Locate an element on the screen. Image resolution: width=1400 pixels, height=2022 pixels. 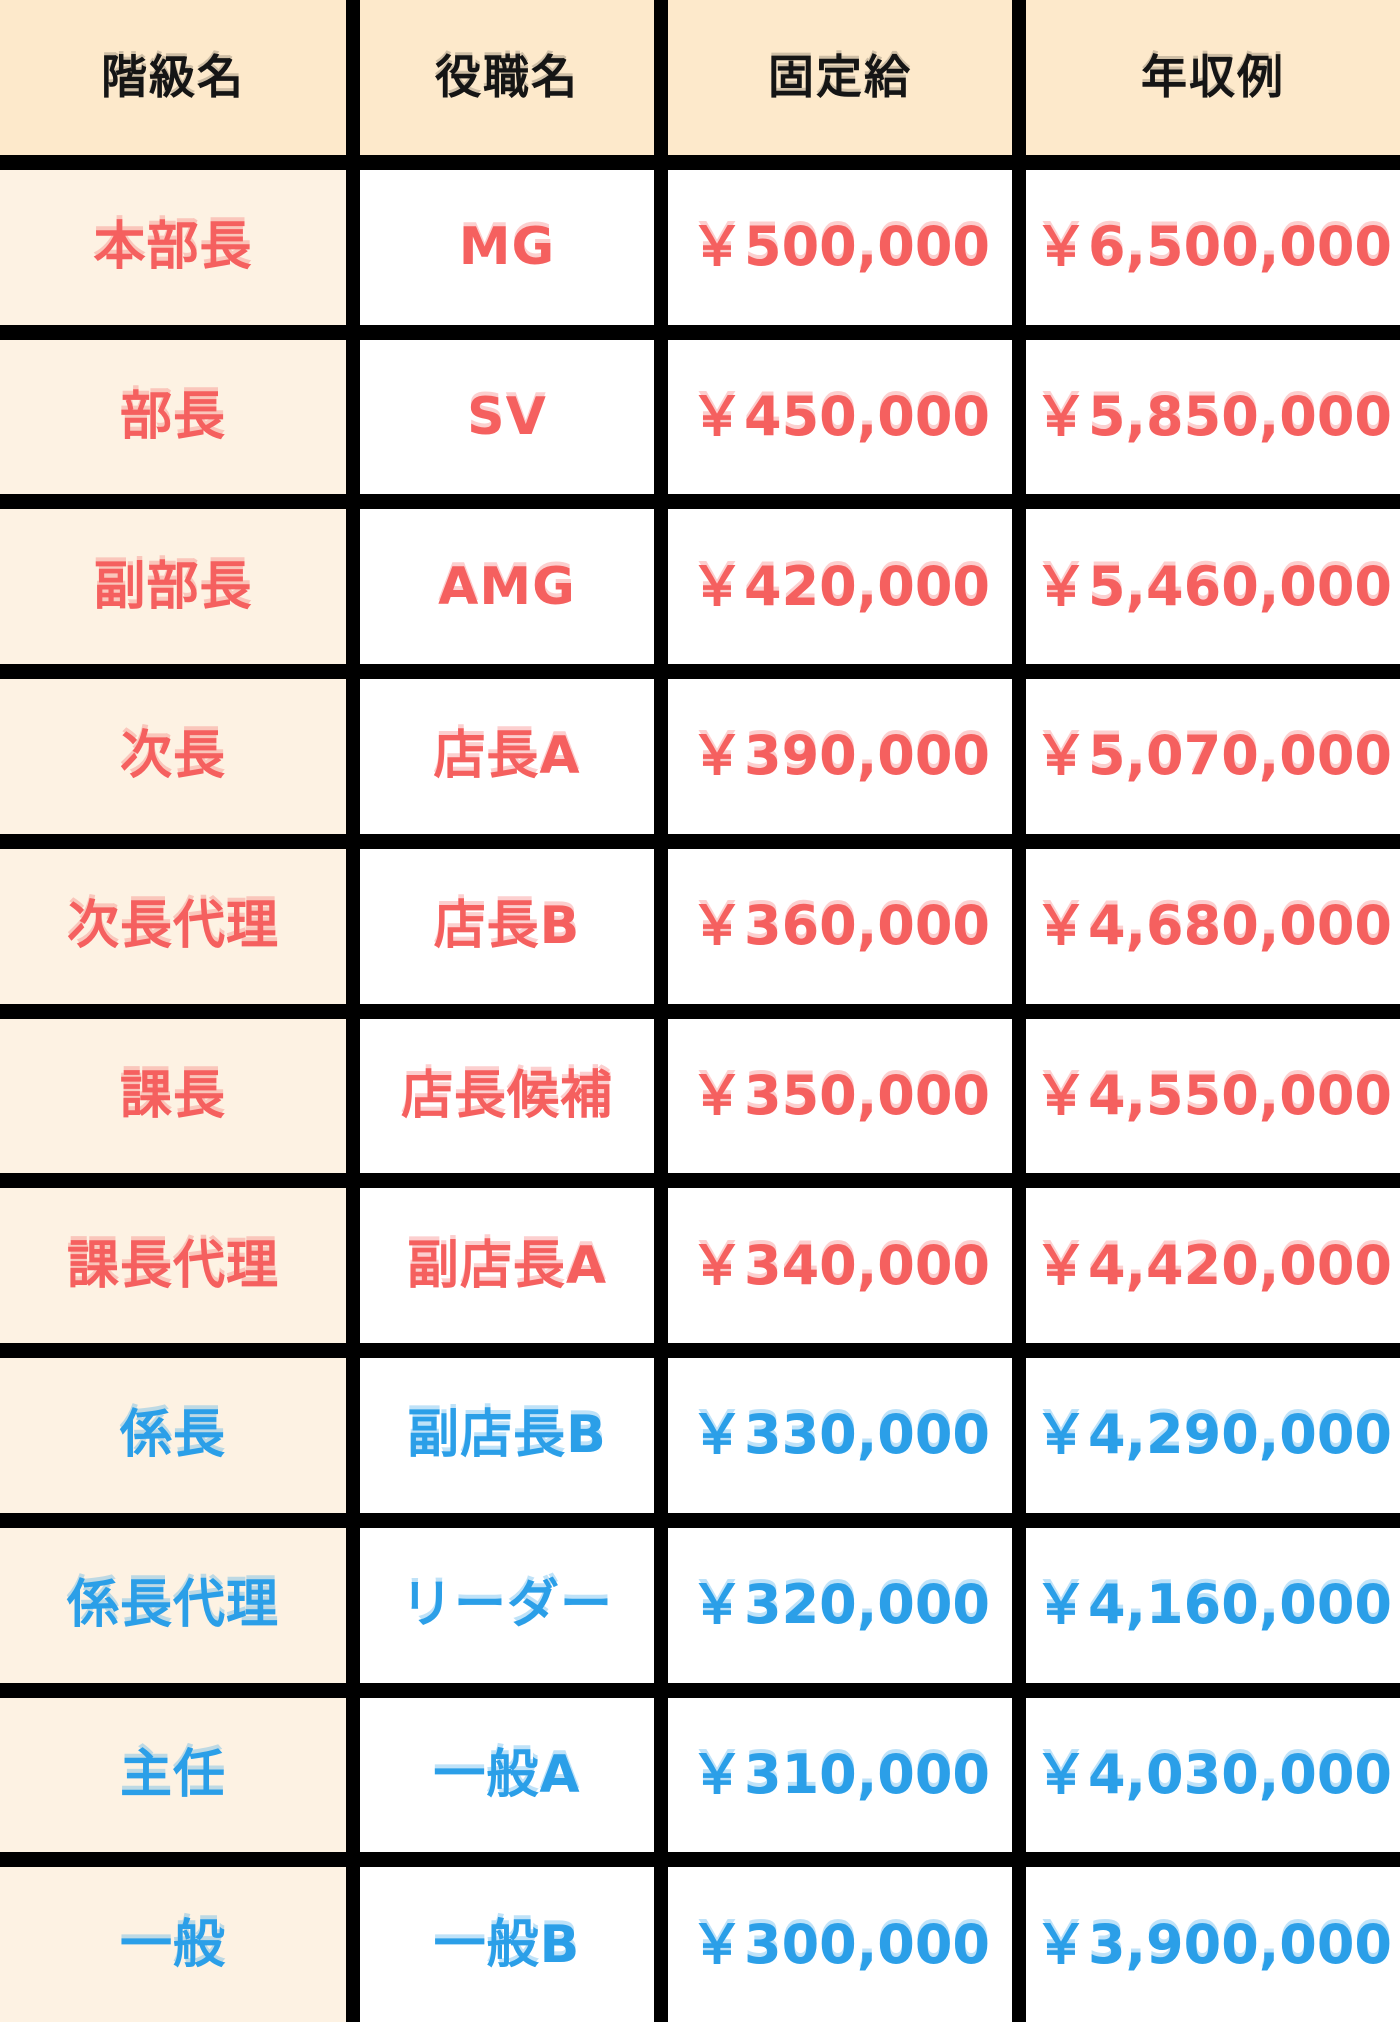
rank-cell: 係長代理 is located at coordinates (173, 1605).